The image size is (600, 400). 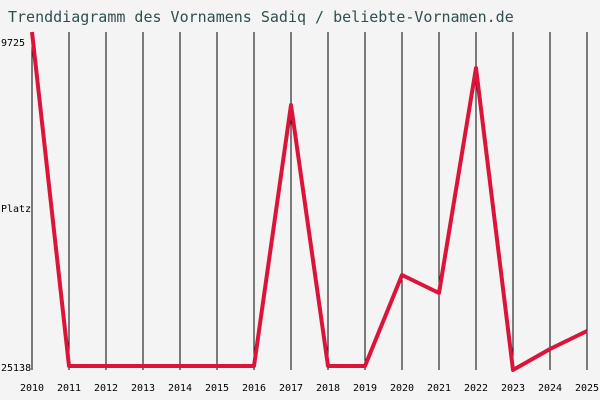 What do you see at coordinates (476, 388) in the screenshot?
I see `x-tick-label: 2022` at bounding box center [476, 388].